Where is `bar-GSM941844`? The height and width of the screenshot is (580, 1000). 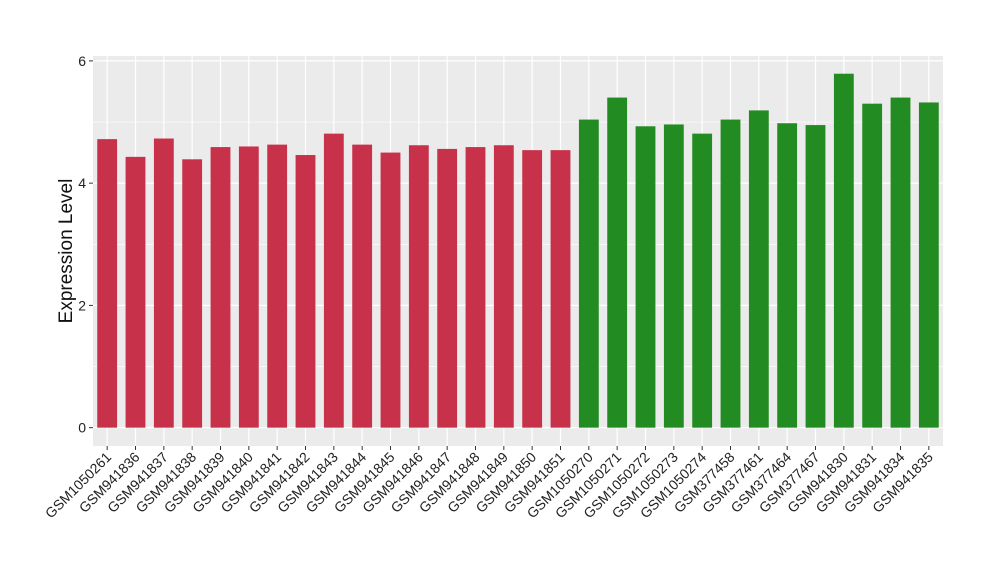
bar-GSM941844 is located at coordinates (362, 286).